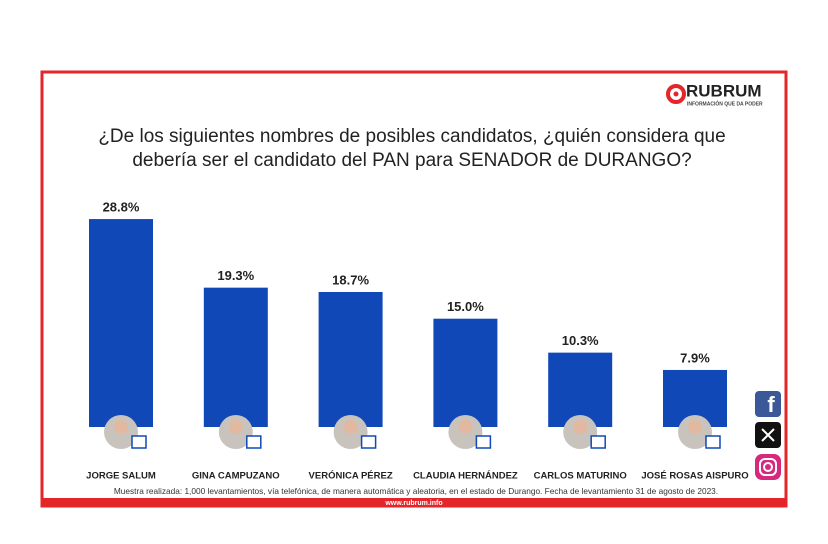 The height and width of the screenshot is (544, 828). What do you see at coordinates (724, 90) in the screenshot?
I see `brand: RUBRUM` at bounding box center [724, 90].